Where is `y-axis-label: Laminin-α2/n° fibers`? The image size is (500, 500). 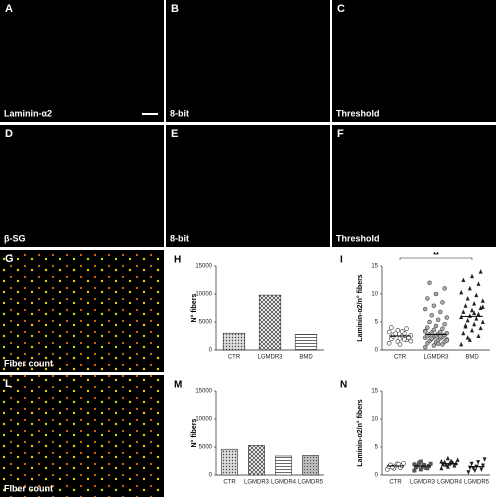 y-axis-label: Laminin-α2/n° fibers is located at coordinates (360, 432).